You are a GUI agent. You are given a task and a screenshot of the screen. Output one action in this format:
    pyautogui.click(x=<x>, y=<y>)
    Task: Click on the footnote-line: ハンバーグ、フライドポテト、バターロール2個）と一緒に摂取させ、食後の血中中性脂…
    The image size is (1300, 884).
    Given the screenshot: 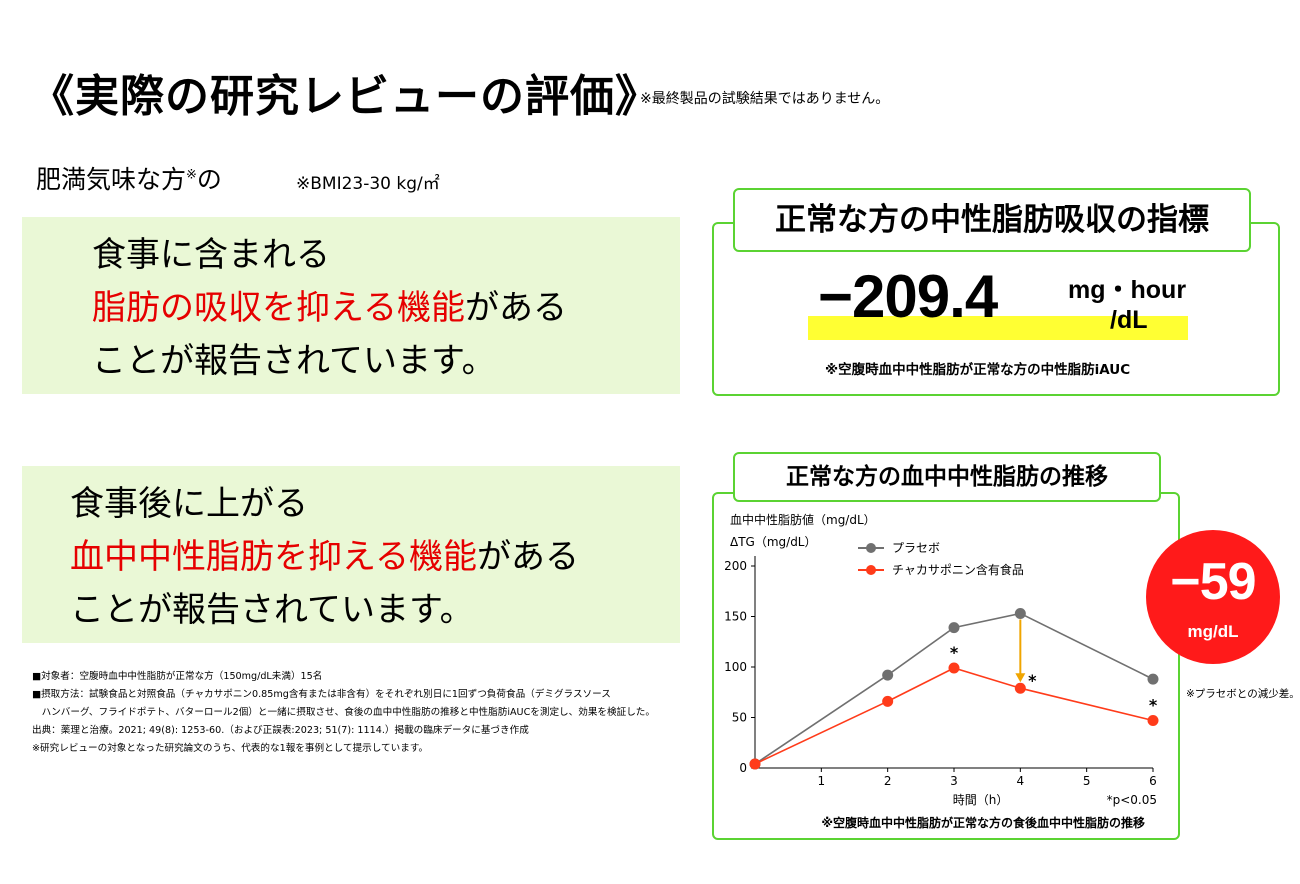 What is the action you would take?
    pyautogui.click(x=343, y=712)
    